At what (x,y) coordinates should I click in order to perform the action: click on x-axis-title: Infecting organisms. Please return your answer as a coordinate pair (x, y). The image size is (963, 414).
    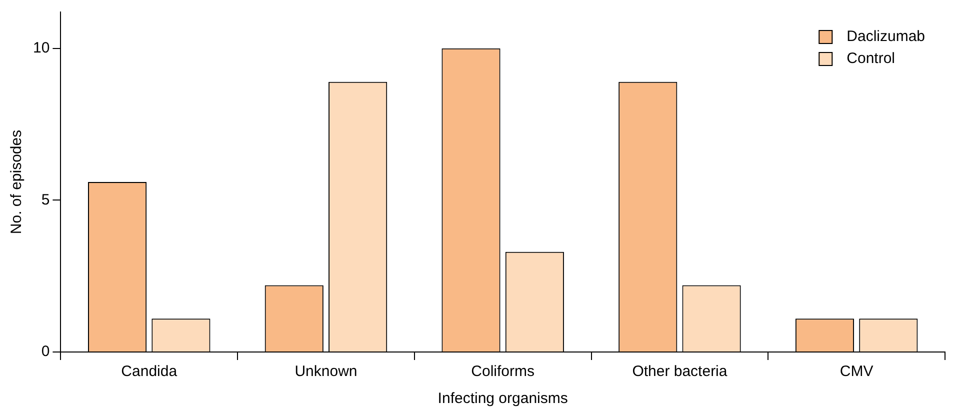
    Looking at the image, I should click on (503, 399).